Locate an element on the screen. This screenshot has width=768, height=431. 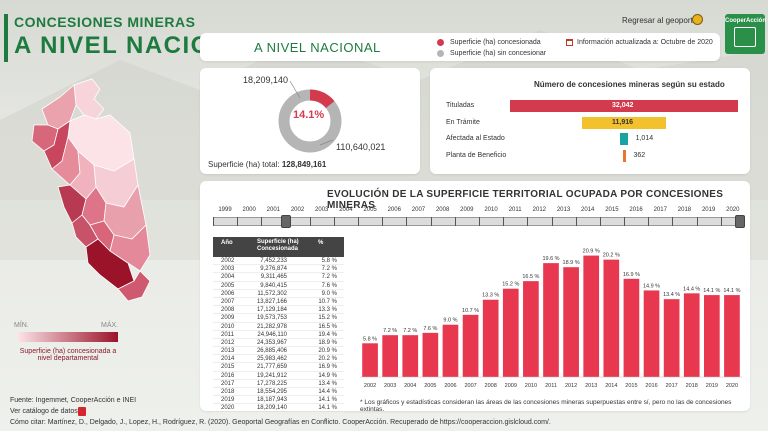
timeline-year: 2019 is located at coordinates (708, 210).